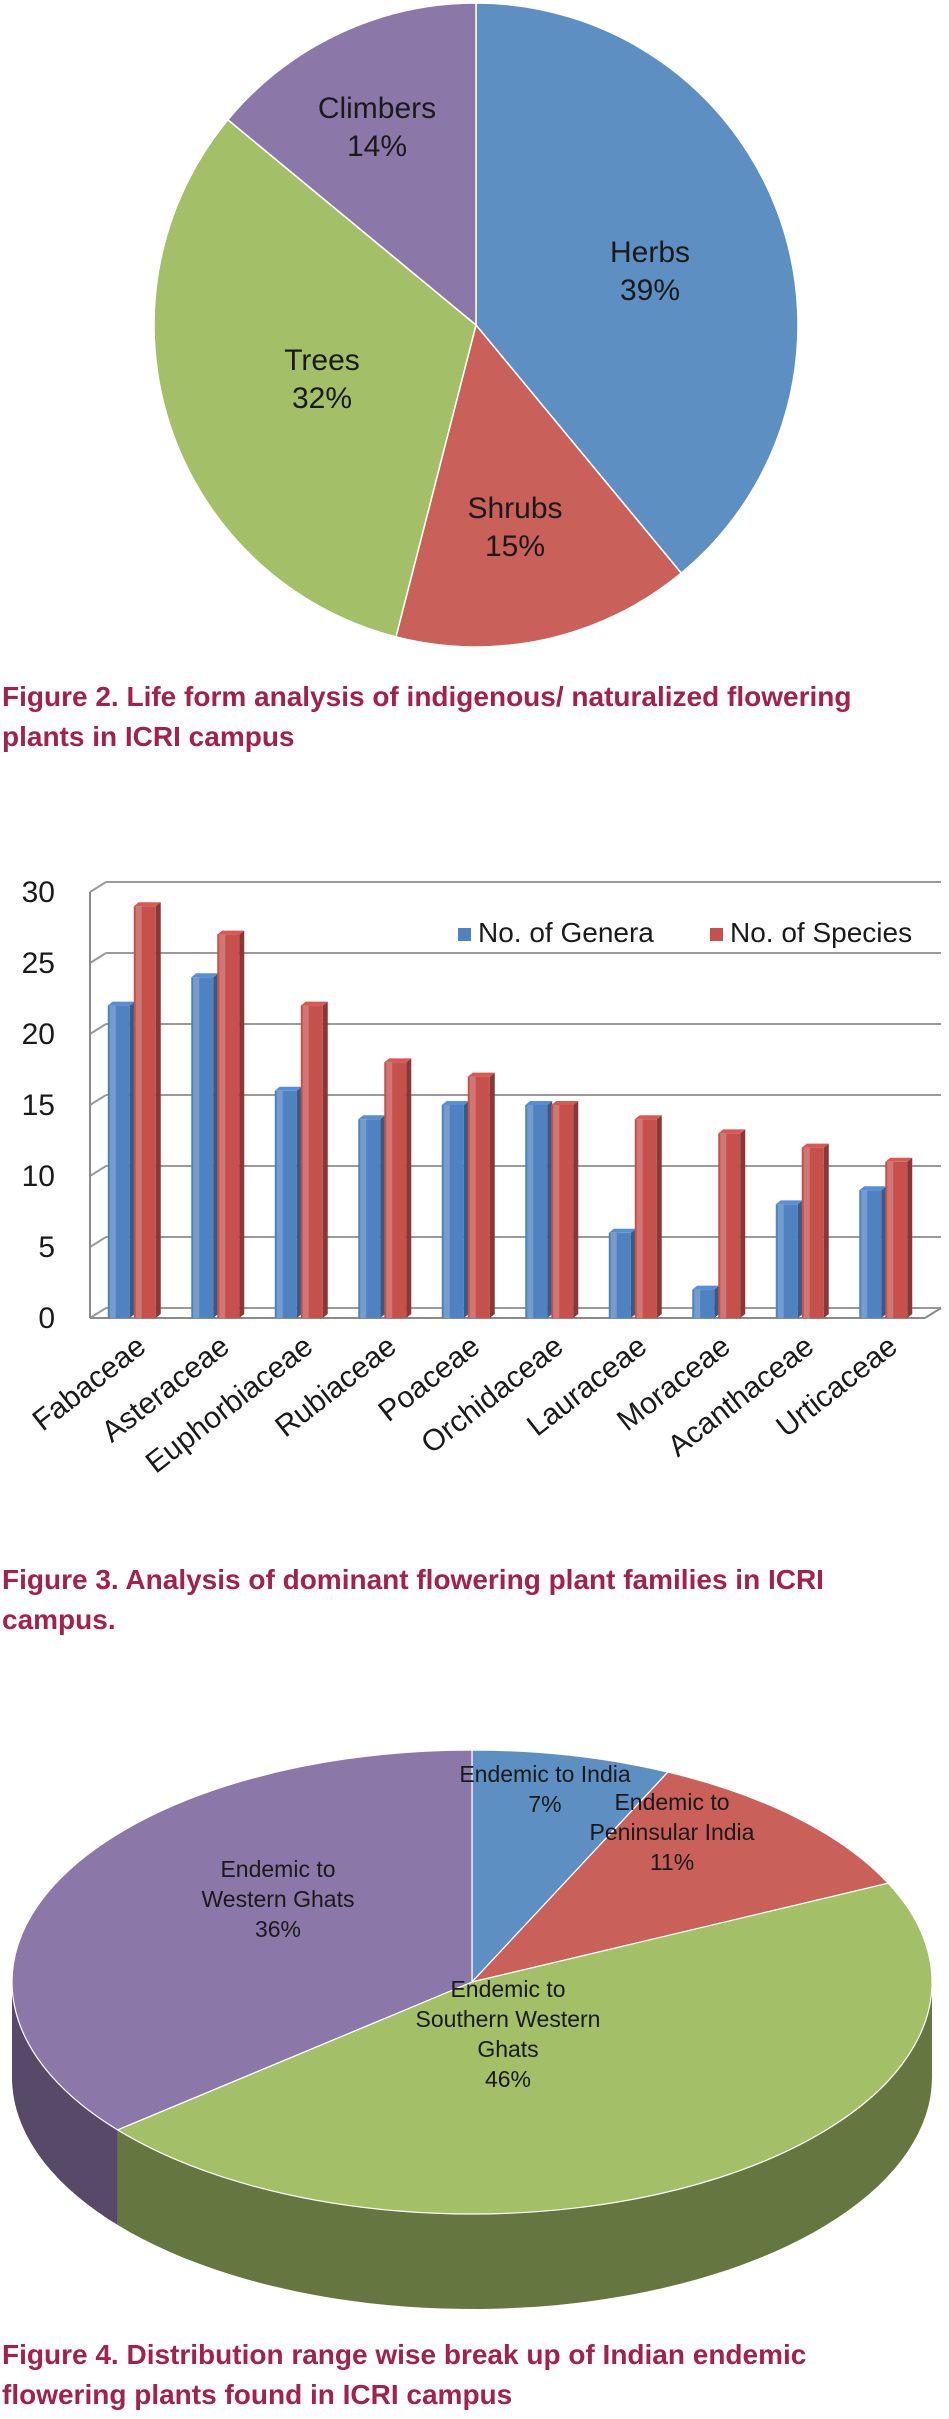 This screenshot has width=949, height=2419. I want to click on y-tick-label: 25, so click(38, 963).